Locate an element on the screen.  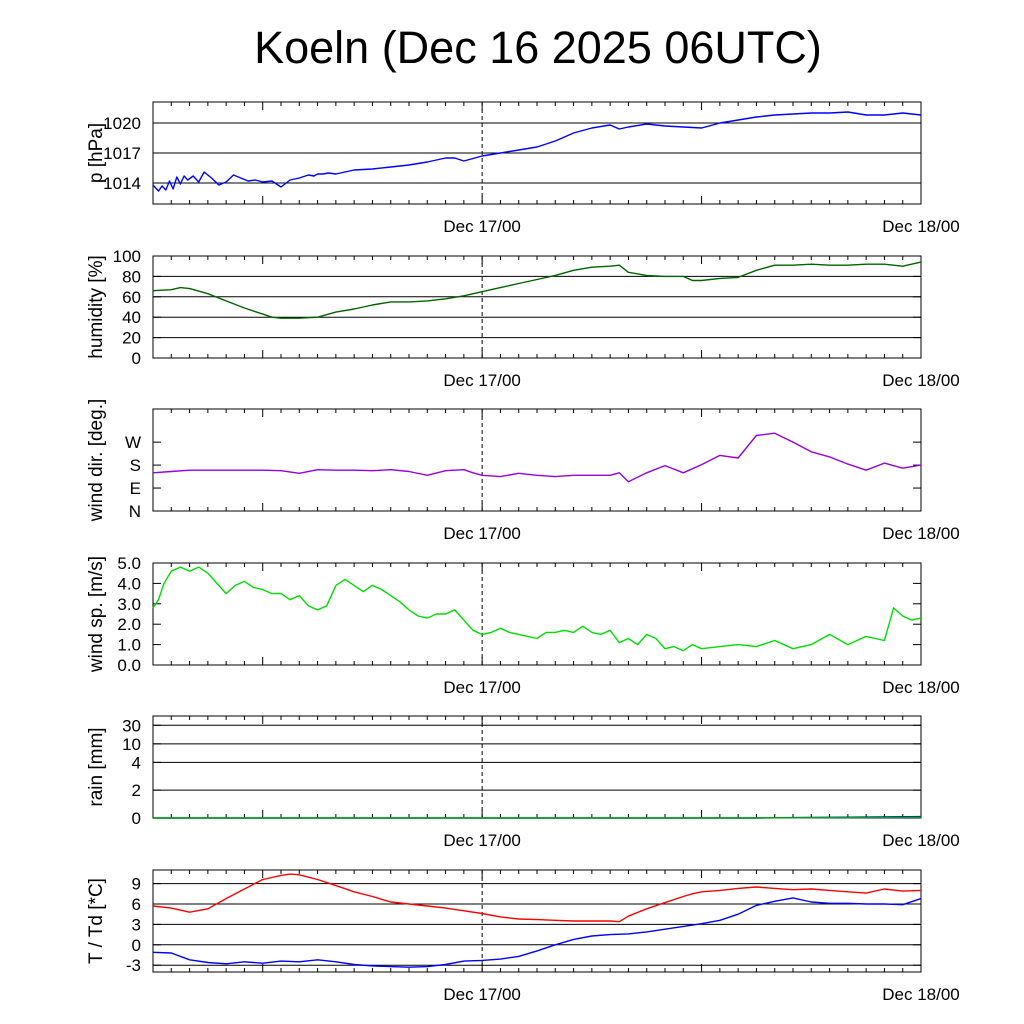
wind-speed-frame is located at coordinates (537, 614).